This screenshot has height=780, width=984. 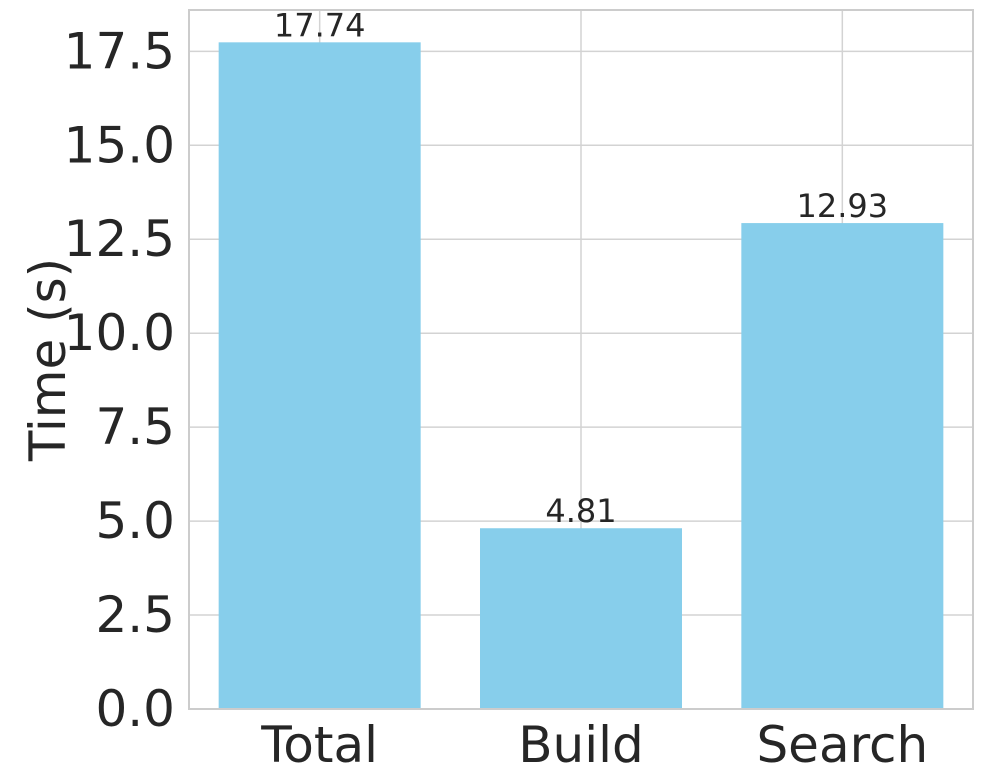 What do you see at coordinates (119, 239) in the screenshot?
I see `y-tick-label: 12.5` at bounding box center [119, 239].